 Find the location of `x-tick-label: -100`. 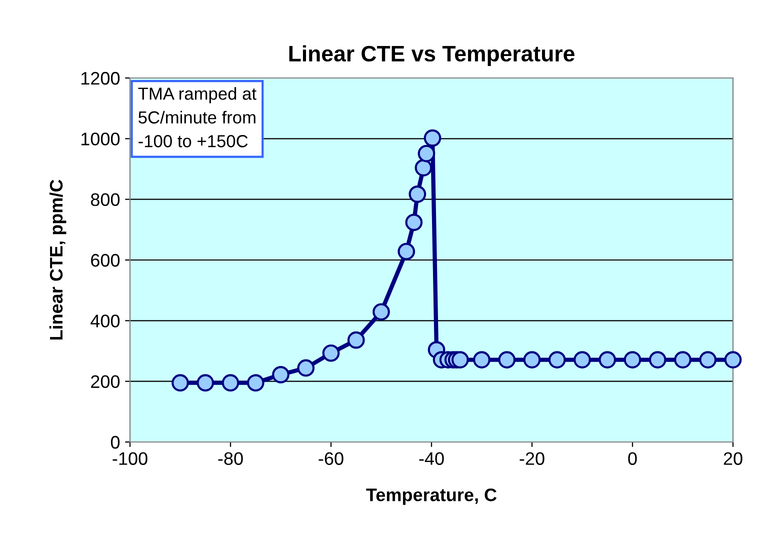

x-tick-label: -100 is located at coordinates (130, 458).